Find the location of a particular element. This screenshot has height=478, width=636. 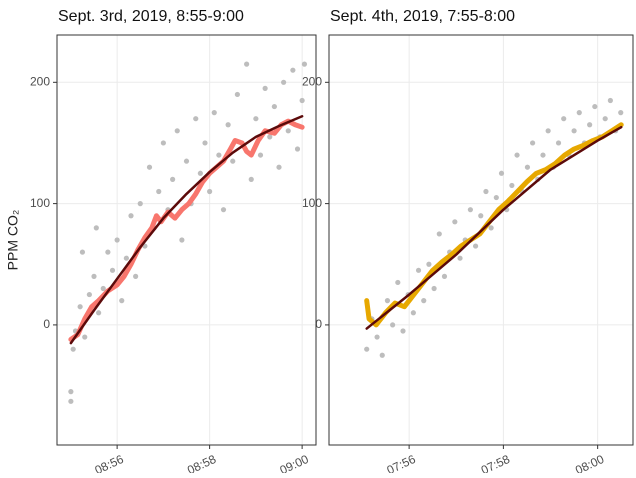

x-tick-label: 07:58 is located at coordinates (495, 462).